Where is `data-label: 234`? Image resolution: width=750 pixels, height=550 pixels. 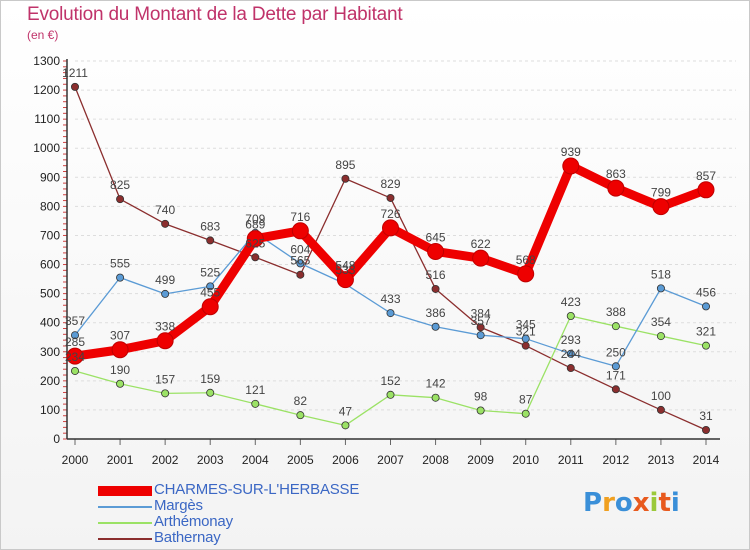 data-label: 234 is located at coordinates (75, 357).